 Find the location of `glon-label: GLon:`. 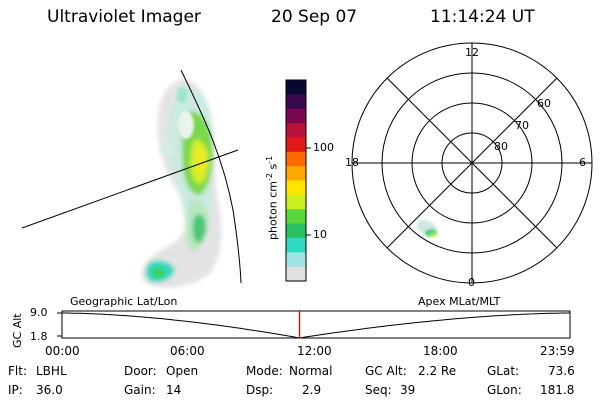

glon-label: GLon: is located at coordinates (504, 390).